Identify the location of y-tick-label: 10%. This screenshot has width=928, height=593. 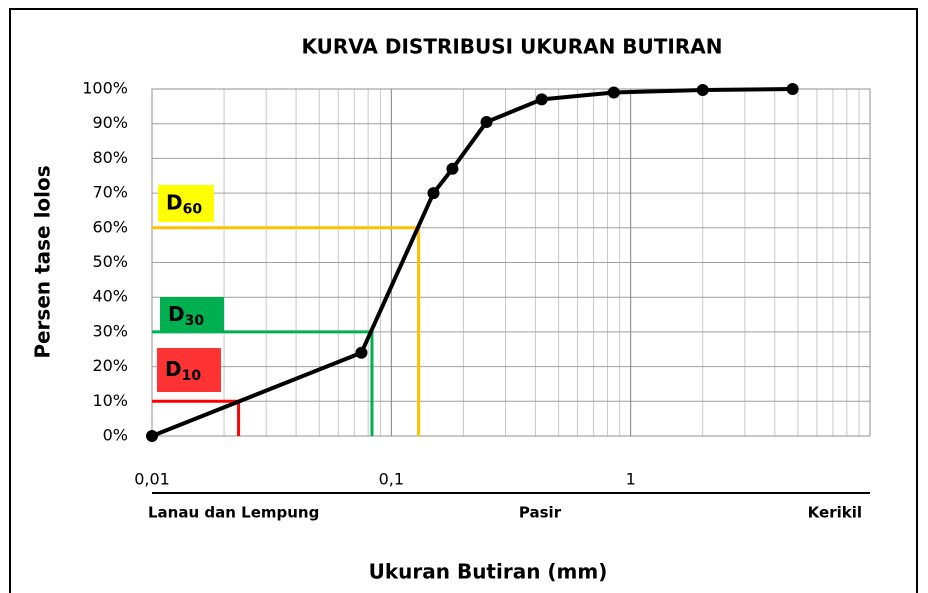
(110, 400).